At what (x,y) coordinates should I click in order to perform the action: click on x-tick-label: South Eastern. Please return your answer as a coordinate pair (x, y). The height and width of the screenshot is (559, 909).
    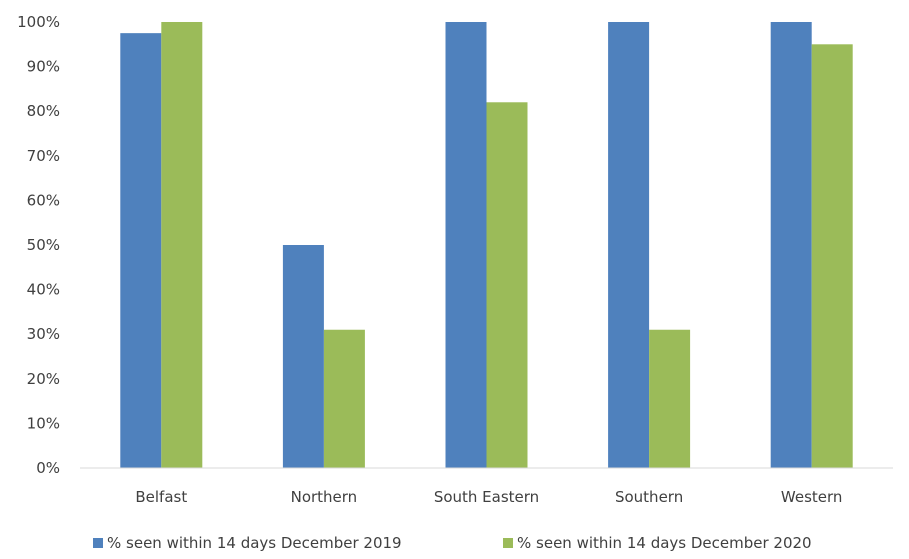
    Looking at the image, I should click on (486, 497).